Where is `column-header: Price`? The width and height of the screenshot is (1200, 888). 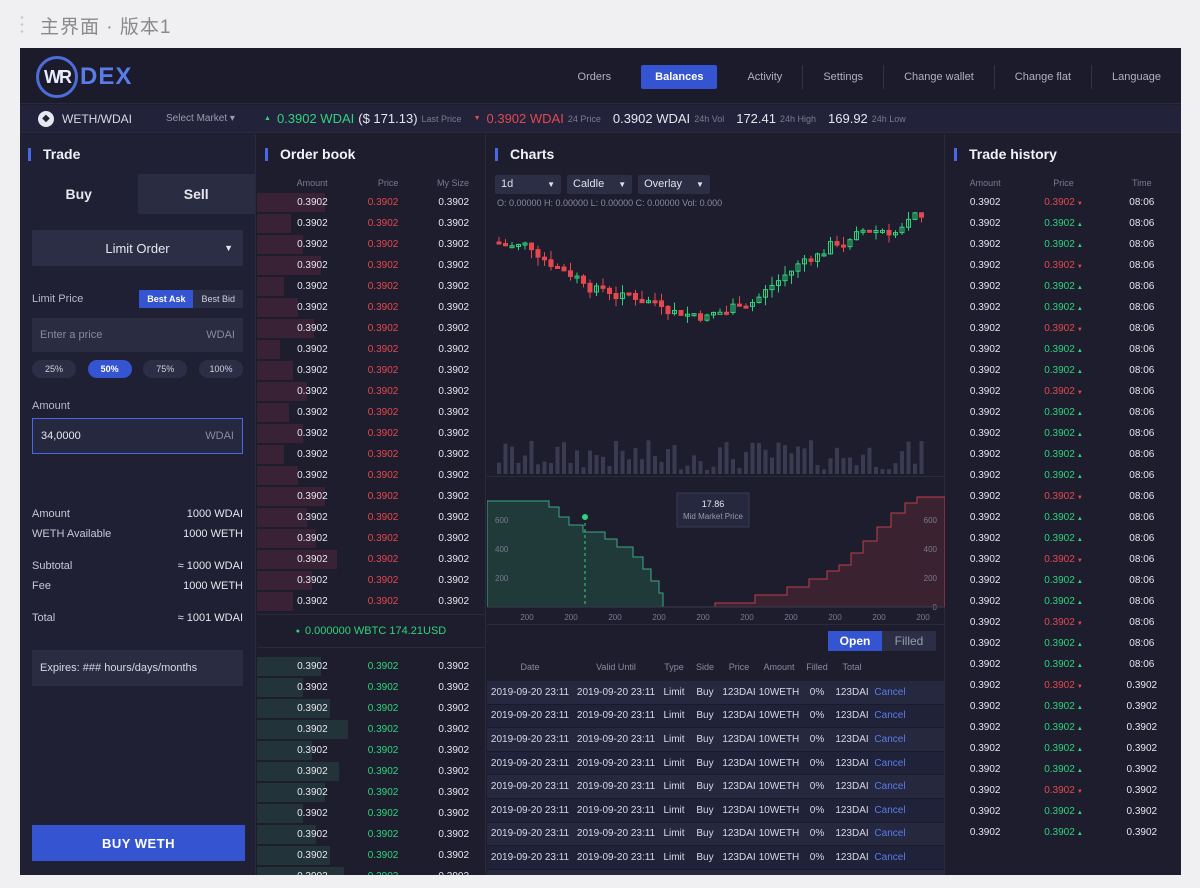
column-header: Price is located at coordinates (739, 667).